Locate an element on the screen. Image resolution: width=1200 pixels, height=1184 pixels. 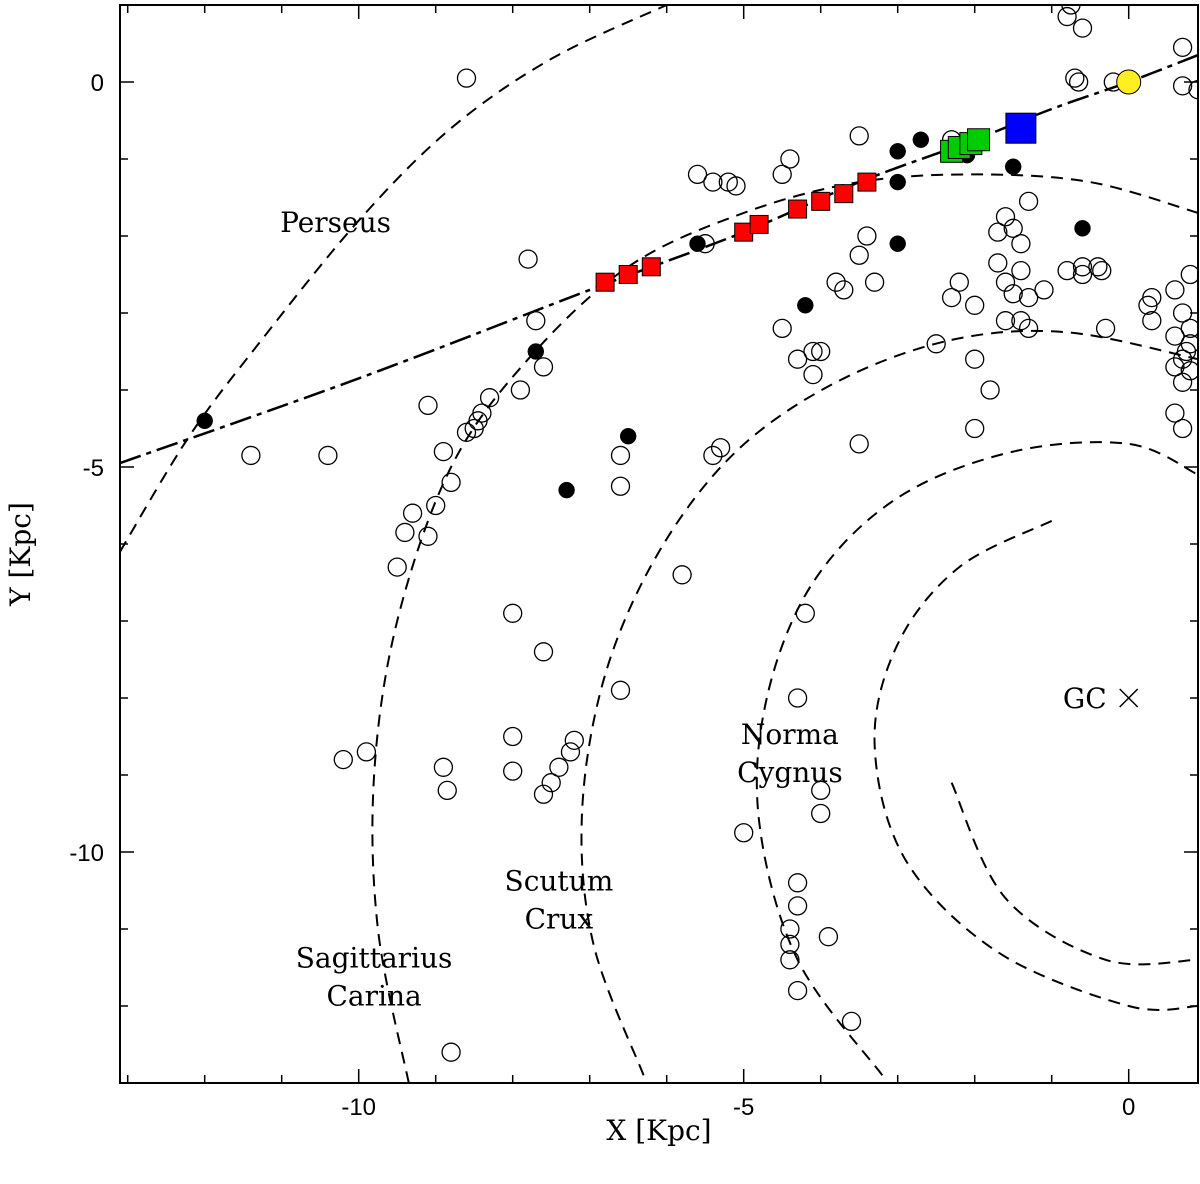
x-axis-title: X [Kpc] is located at coordinates (658, 1130).